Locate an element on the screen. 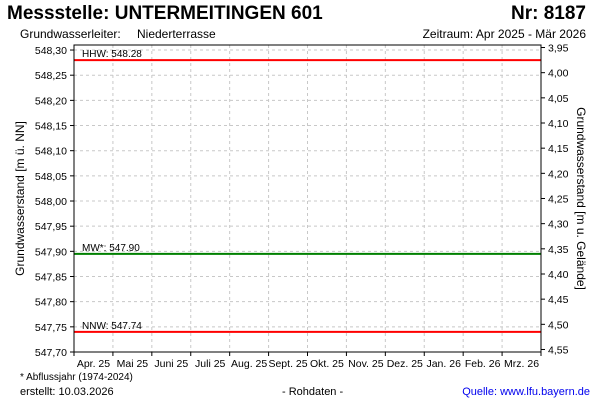  source-line: Quelle: www.lfu.bayern.de is located at coordinates (526, 392).